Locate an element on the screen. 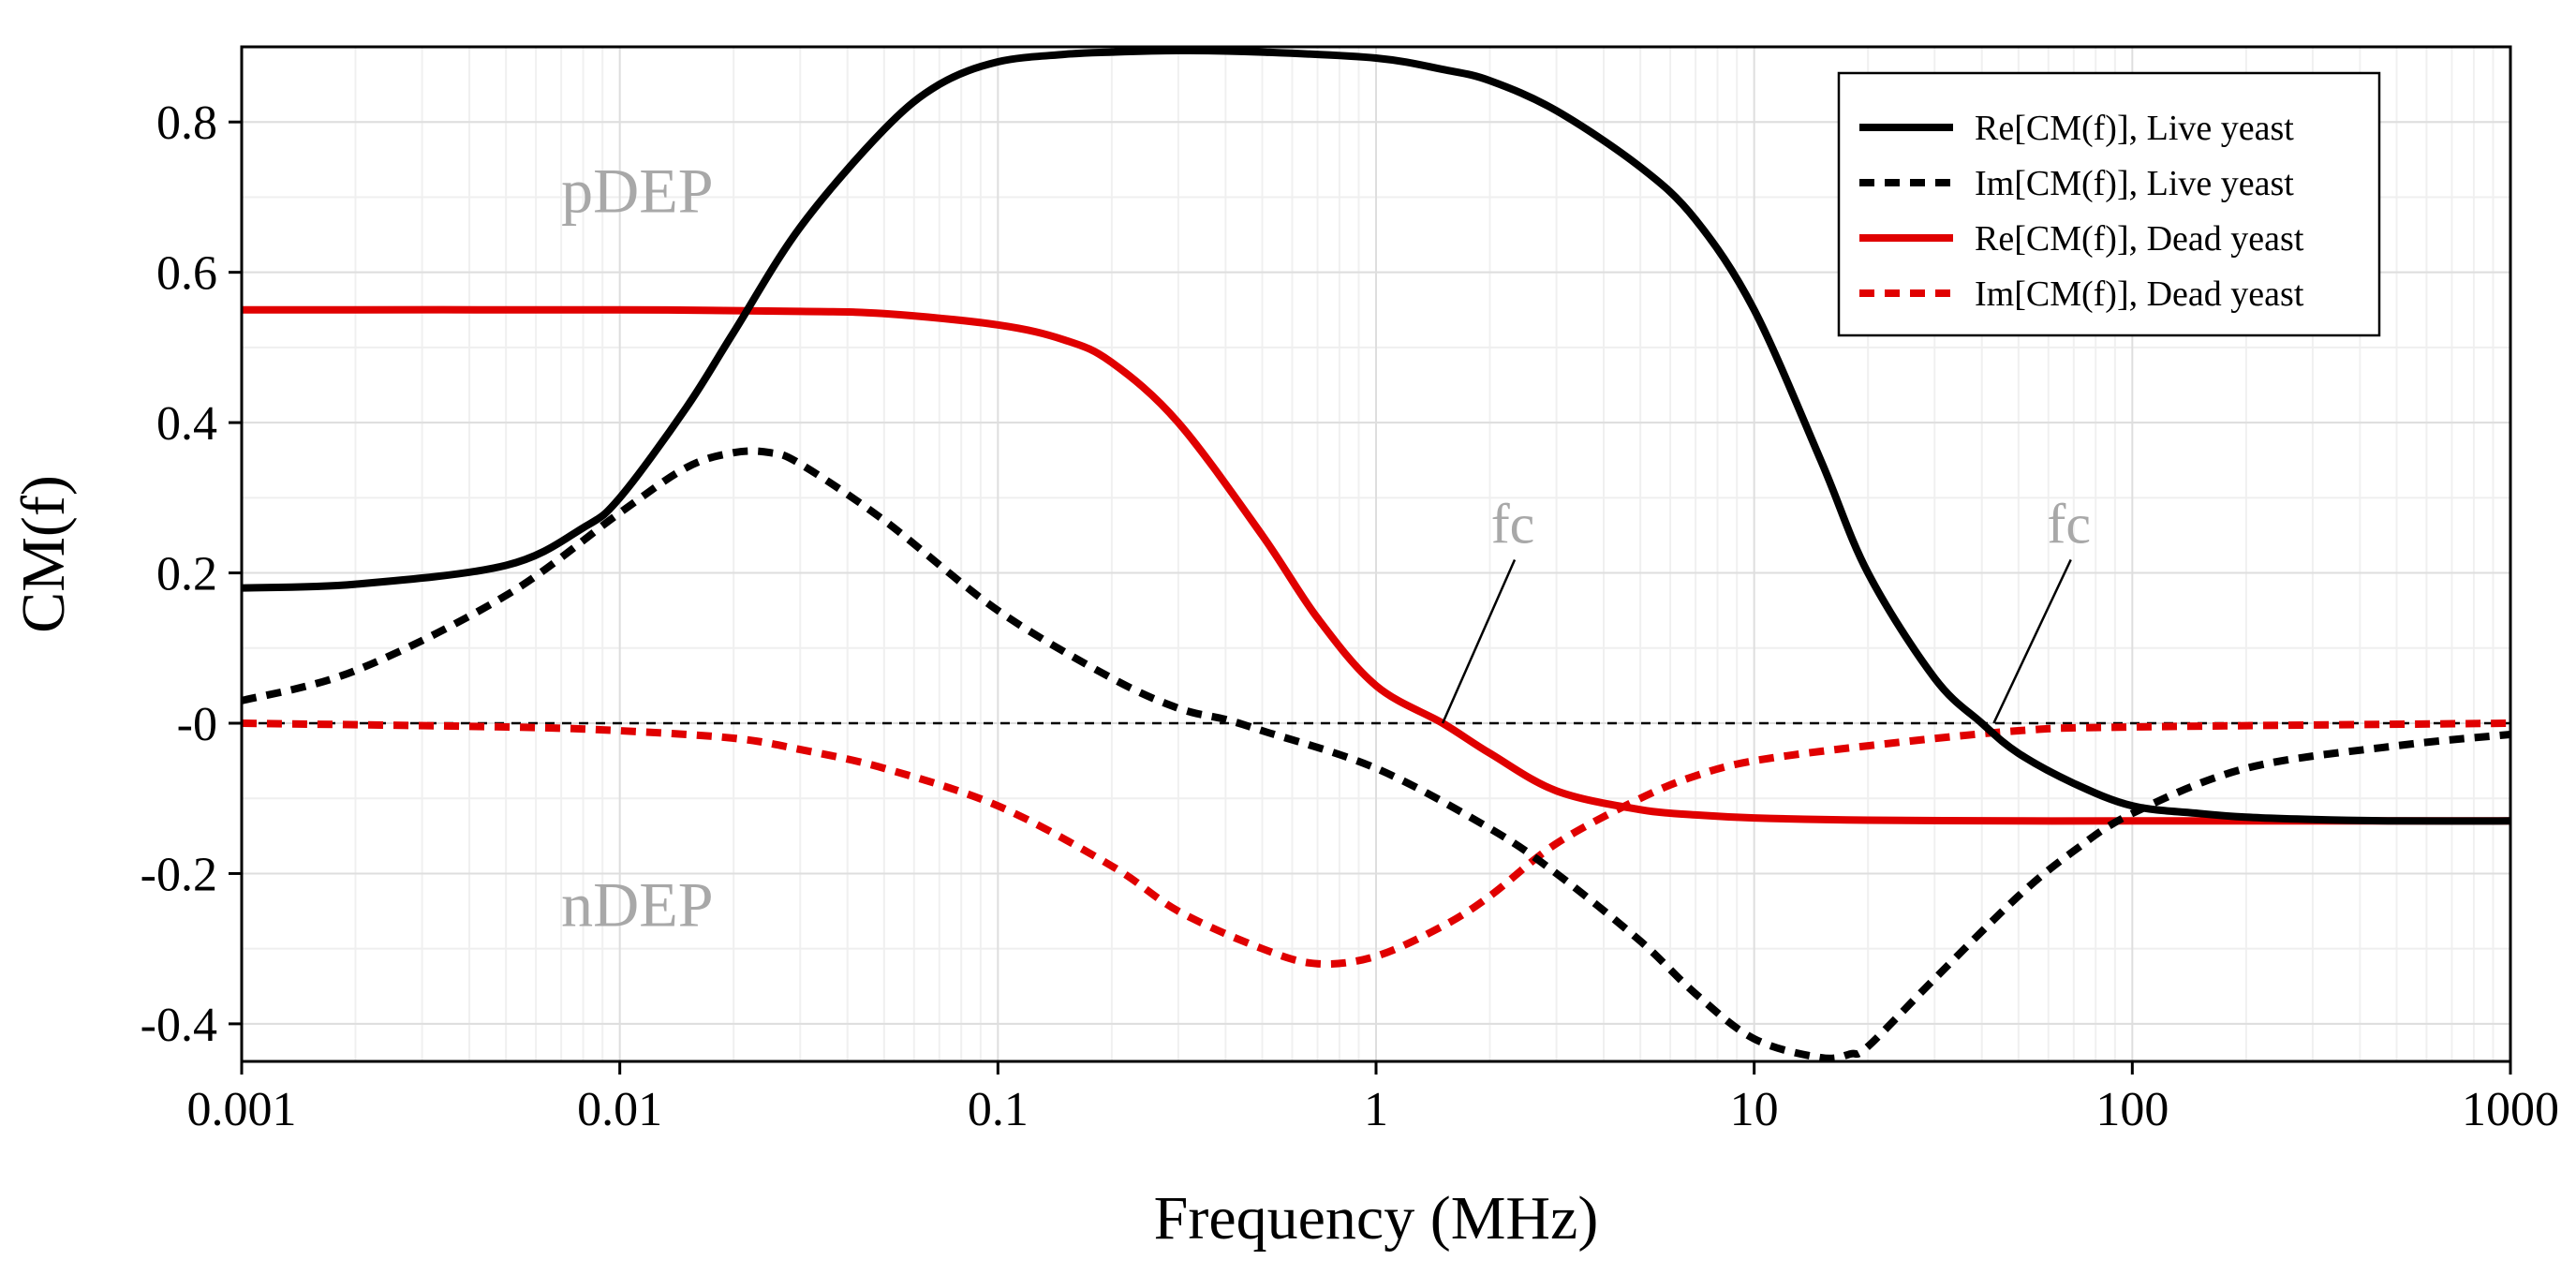 Image resolution: width=2576 pixels, height=1275 pixels. legend-box is located at coordinates (2109, 204).